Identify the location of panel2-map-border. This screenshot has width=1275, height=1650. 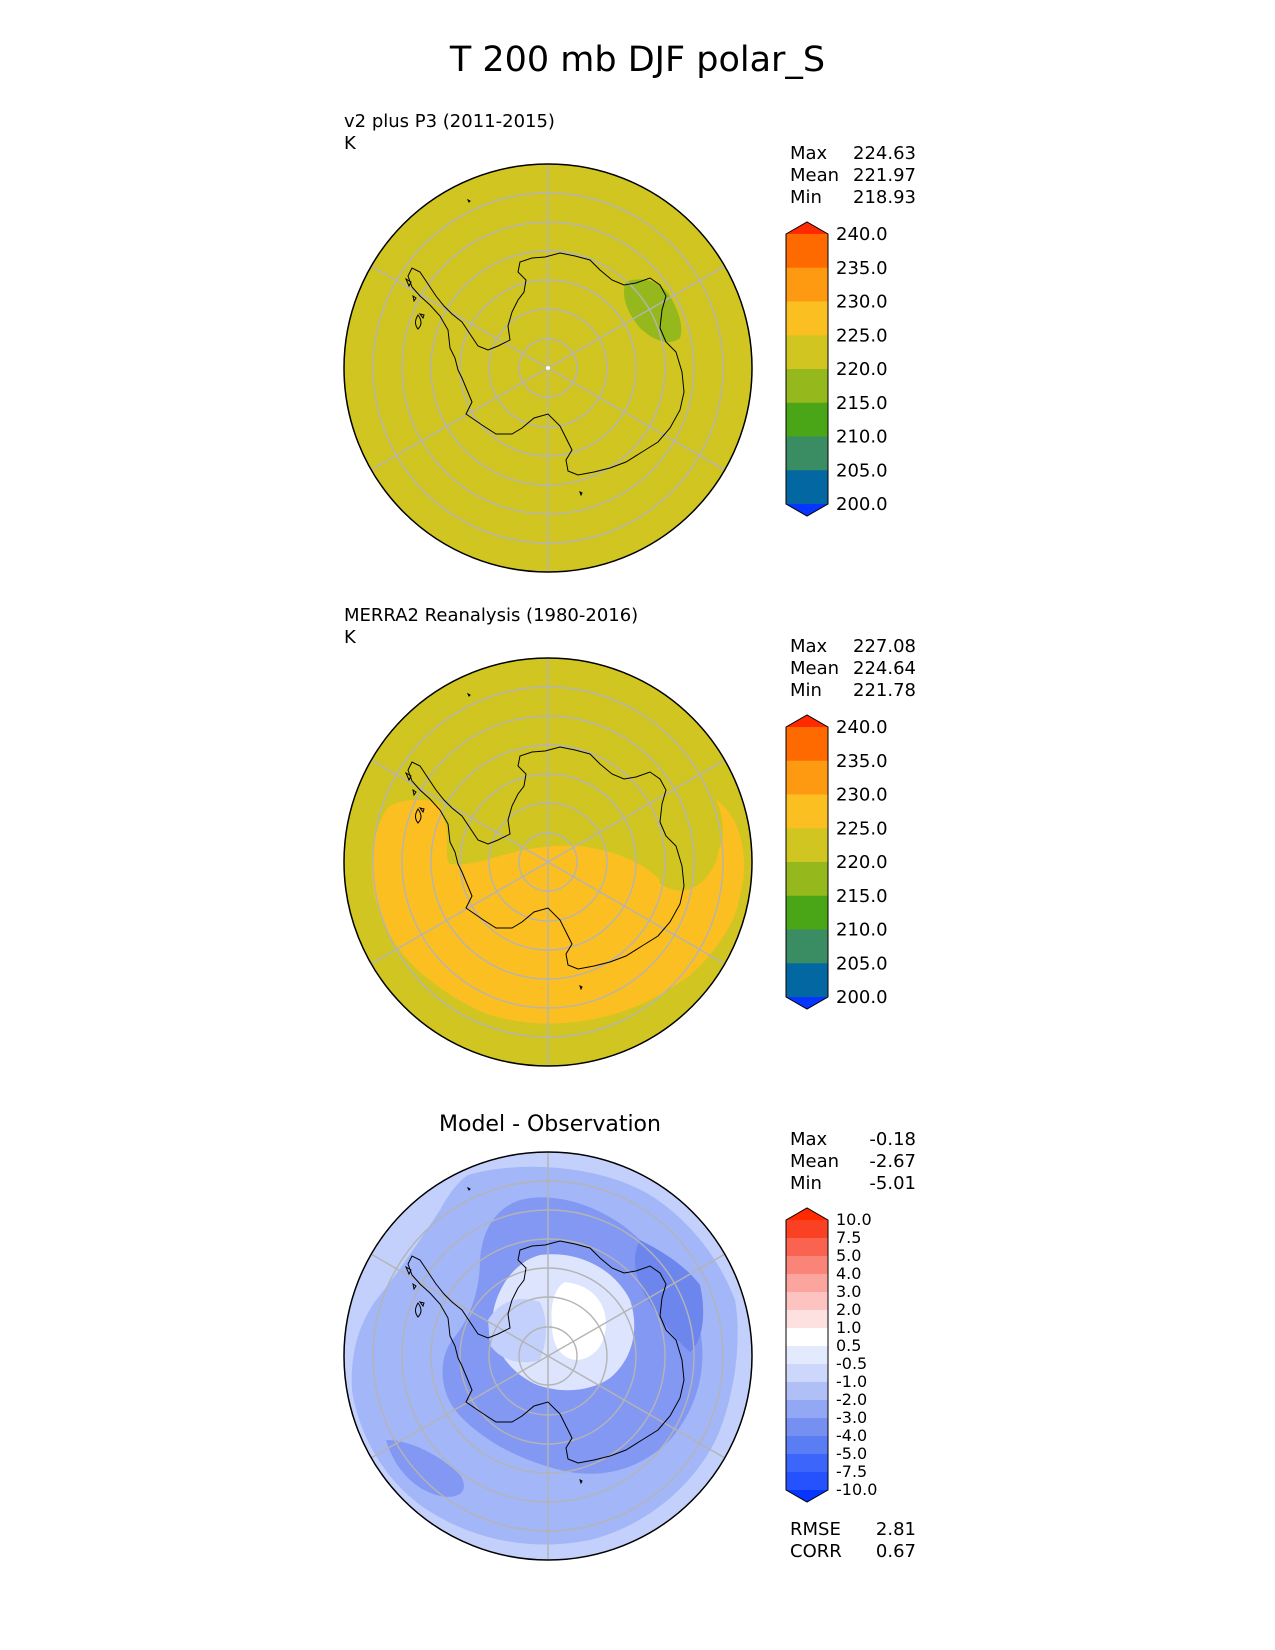
(548, 862).